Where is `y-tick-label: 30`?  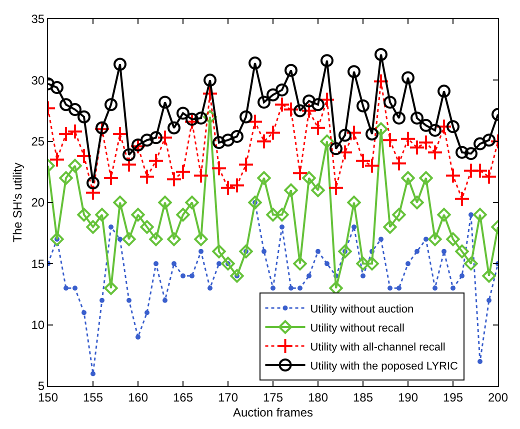 y-tick-label: 30 is located at coordinates (38, 80).